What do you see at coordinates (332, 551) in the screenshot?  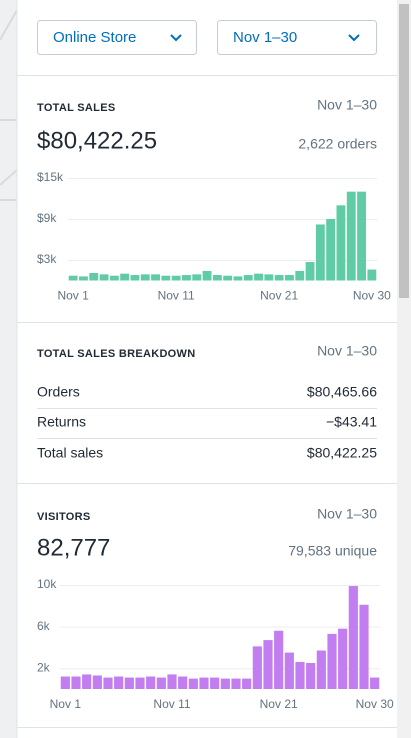 I see `count: 79,583 unique` at bounding box center [332, 551].